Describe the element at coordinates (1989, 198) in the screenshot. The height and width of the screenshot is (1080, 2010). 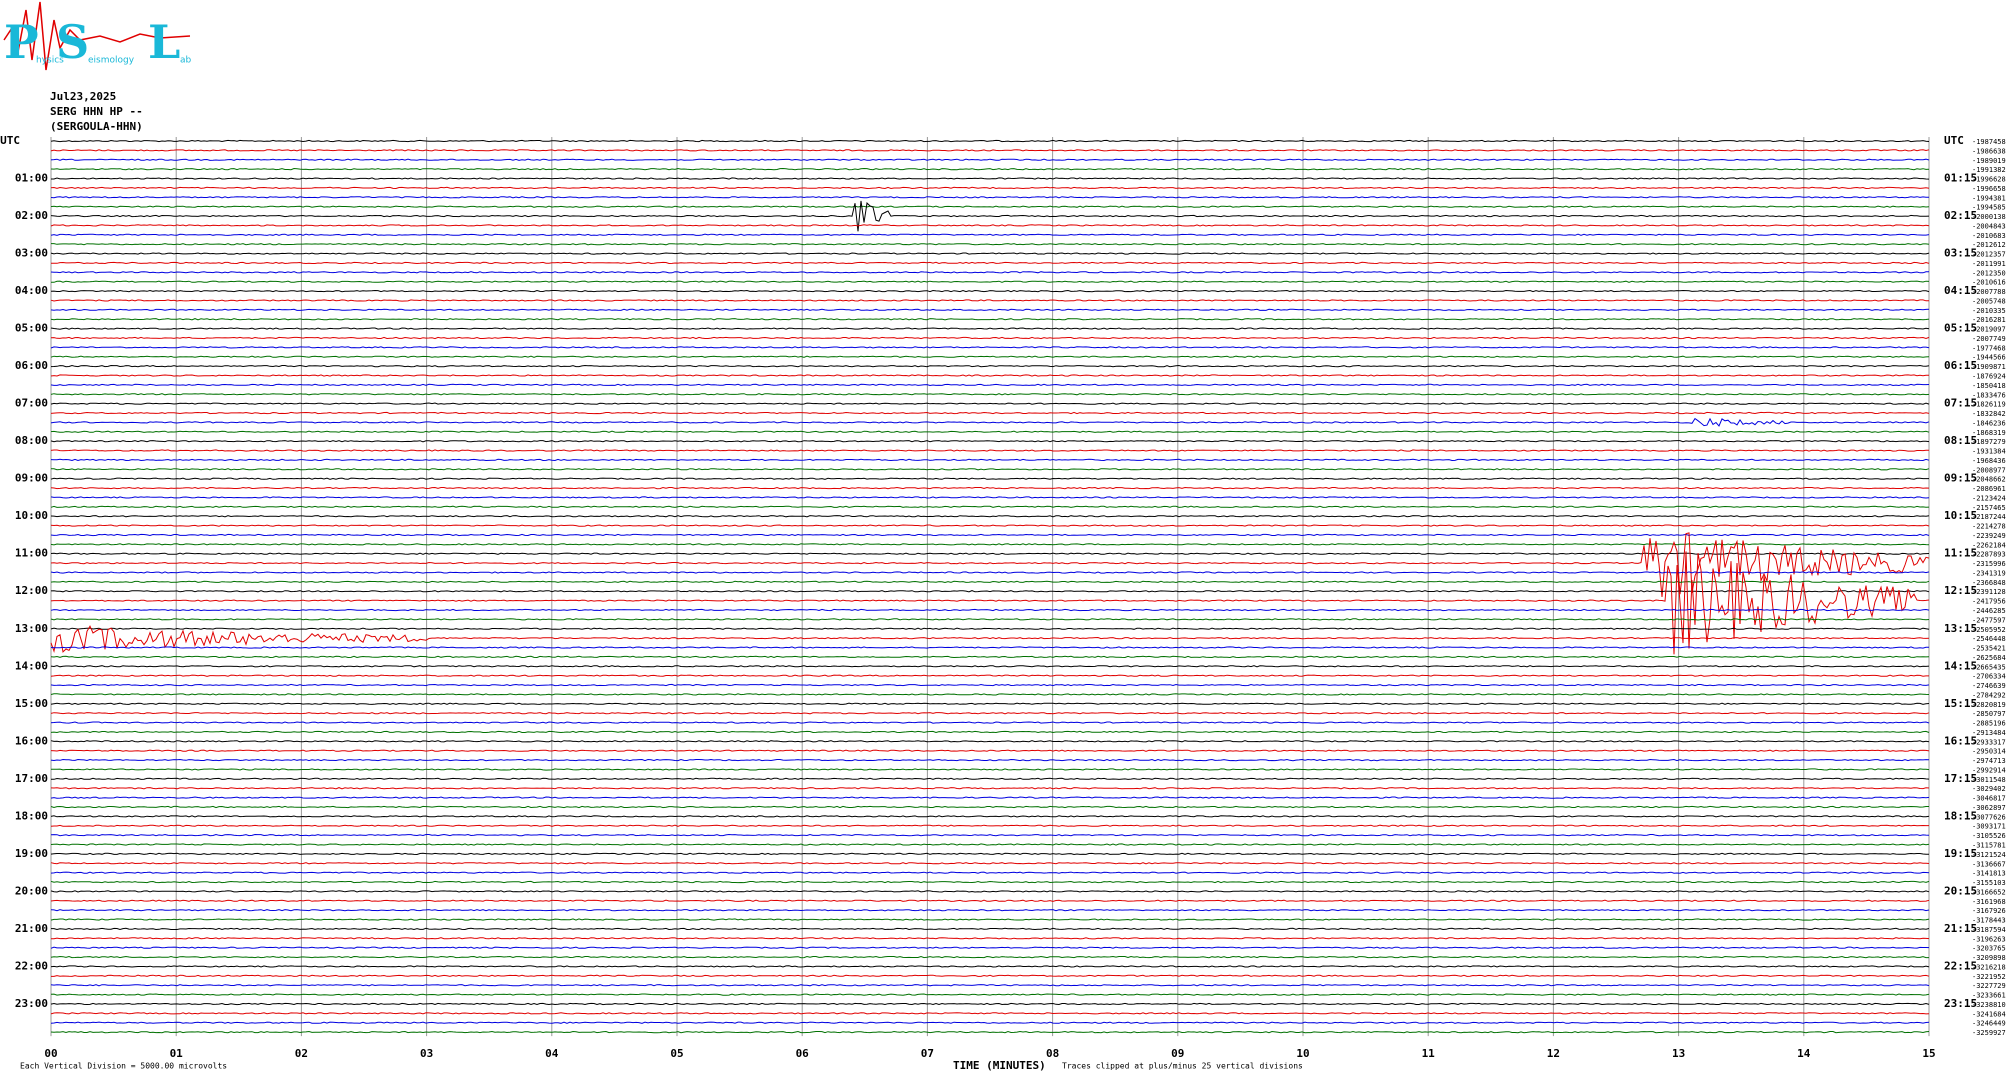
I see `trace-offset: -1994381` at that location.